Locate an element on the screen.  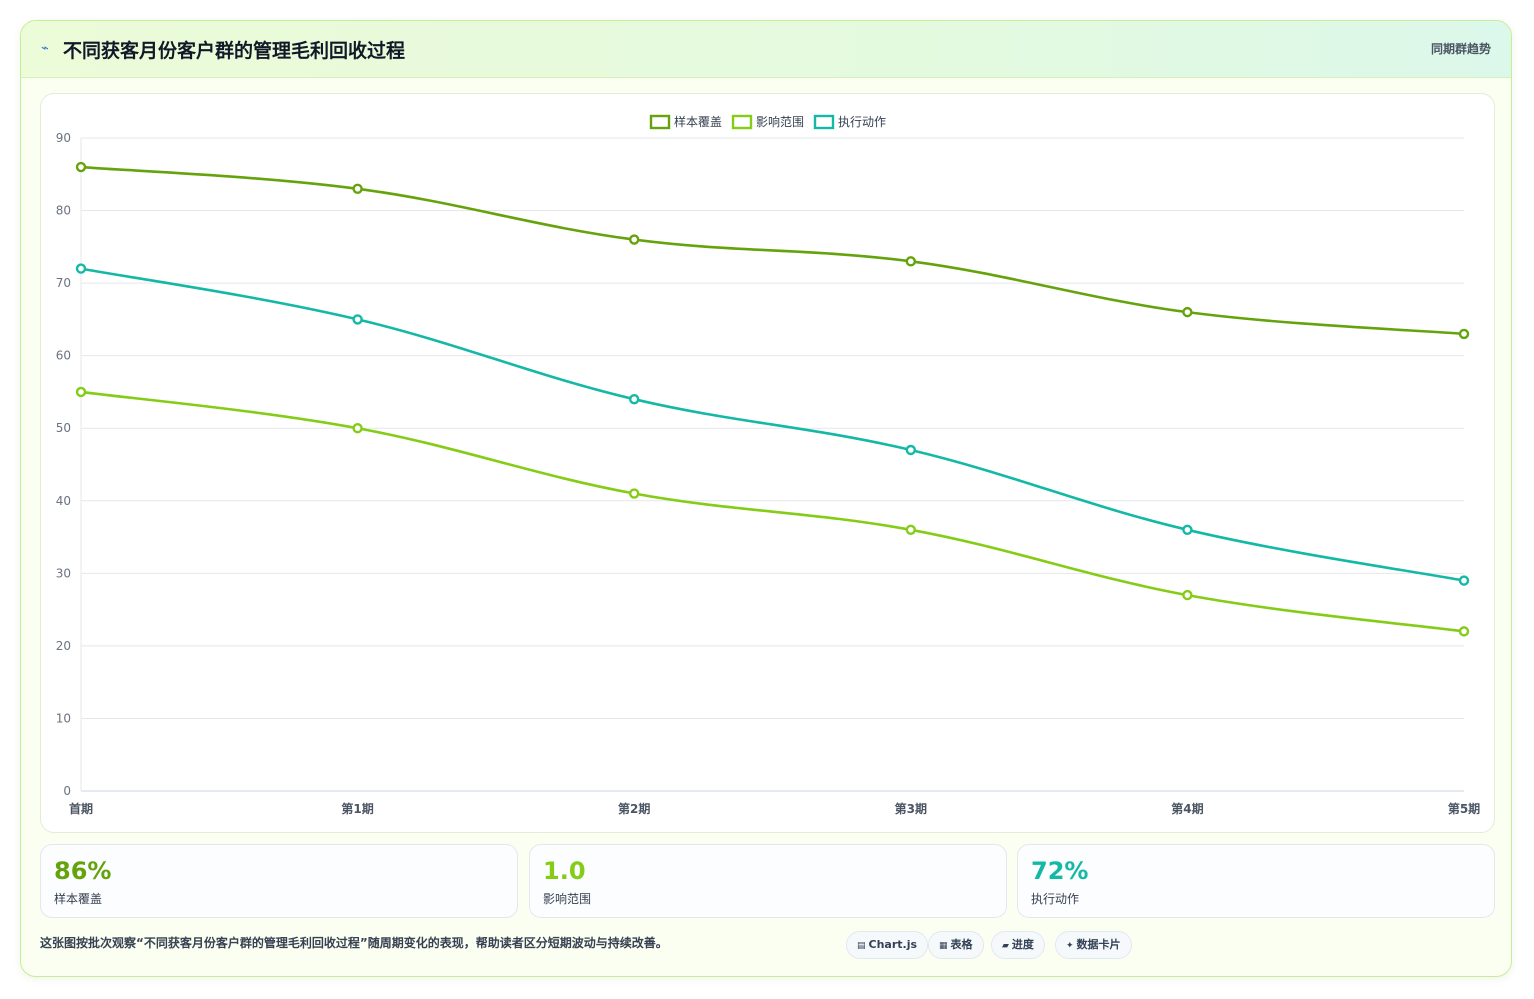
legend-label: 样本覆盖 is located at coordinates (698, 121).